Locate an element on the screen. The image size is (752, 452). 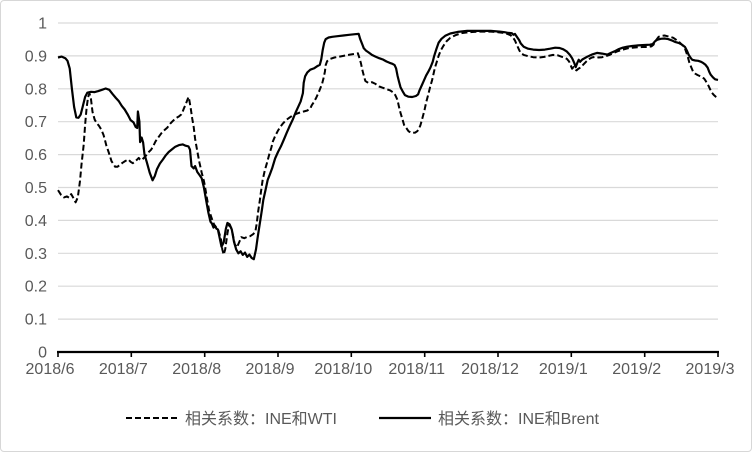
y-axis-tick-label: 0.6 is located at coordinates (36, 155).